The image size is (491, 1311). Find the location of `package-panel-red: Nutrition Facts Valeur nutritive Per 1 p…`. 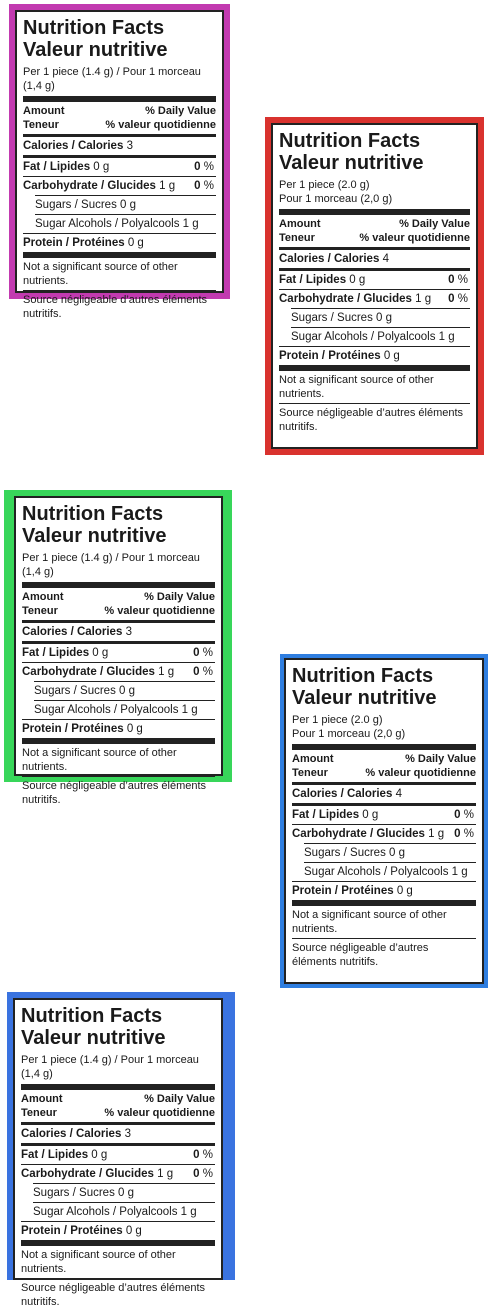

package-panel-red: Nutrition Facts Valeur nutritive Per 1 p… is located at coordinates (374, 286).